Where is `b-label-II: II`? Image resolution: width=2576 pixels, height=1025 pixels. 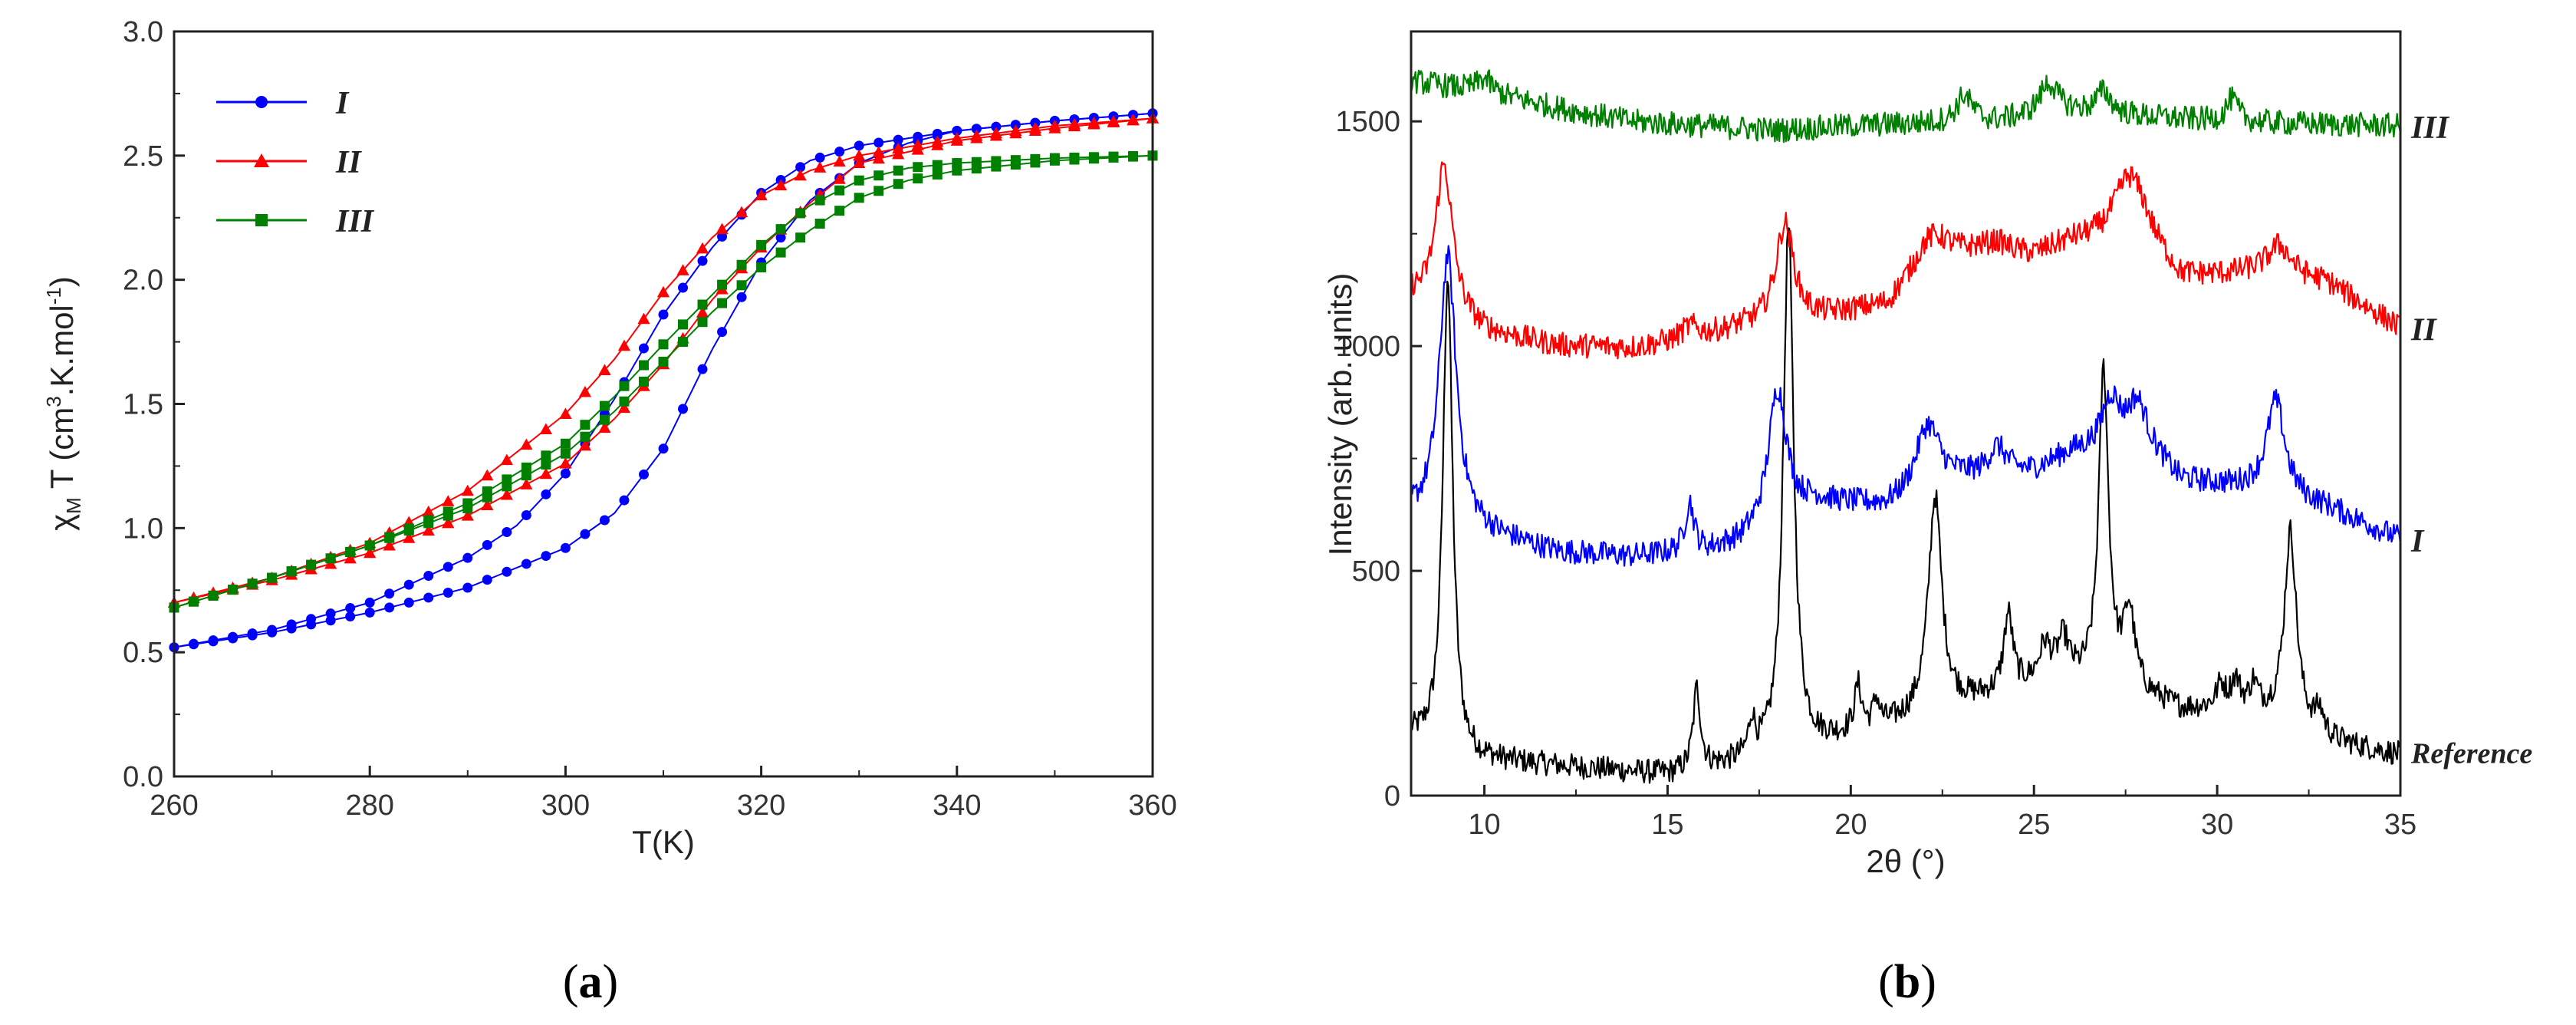
b-label-II: II is located at coordinates (2423, 331).